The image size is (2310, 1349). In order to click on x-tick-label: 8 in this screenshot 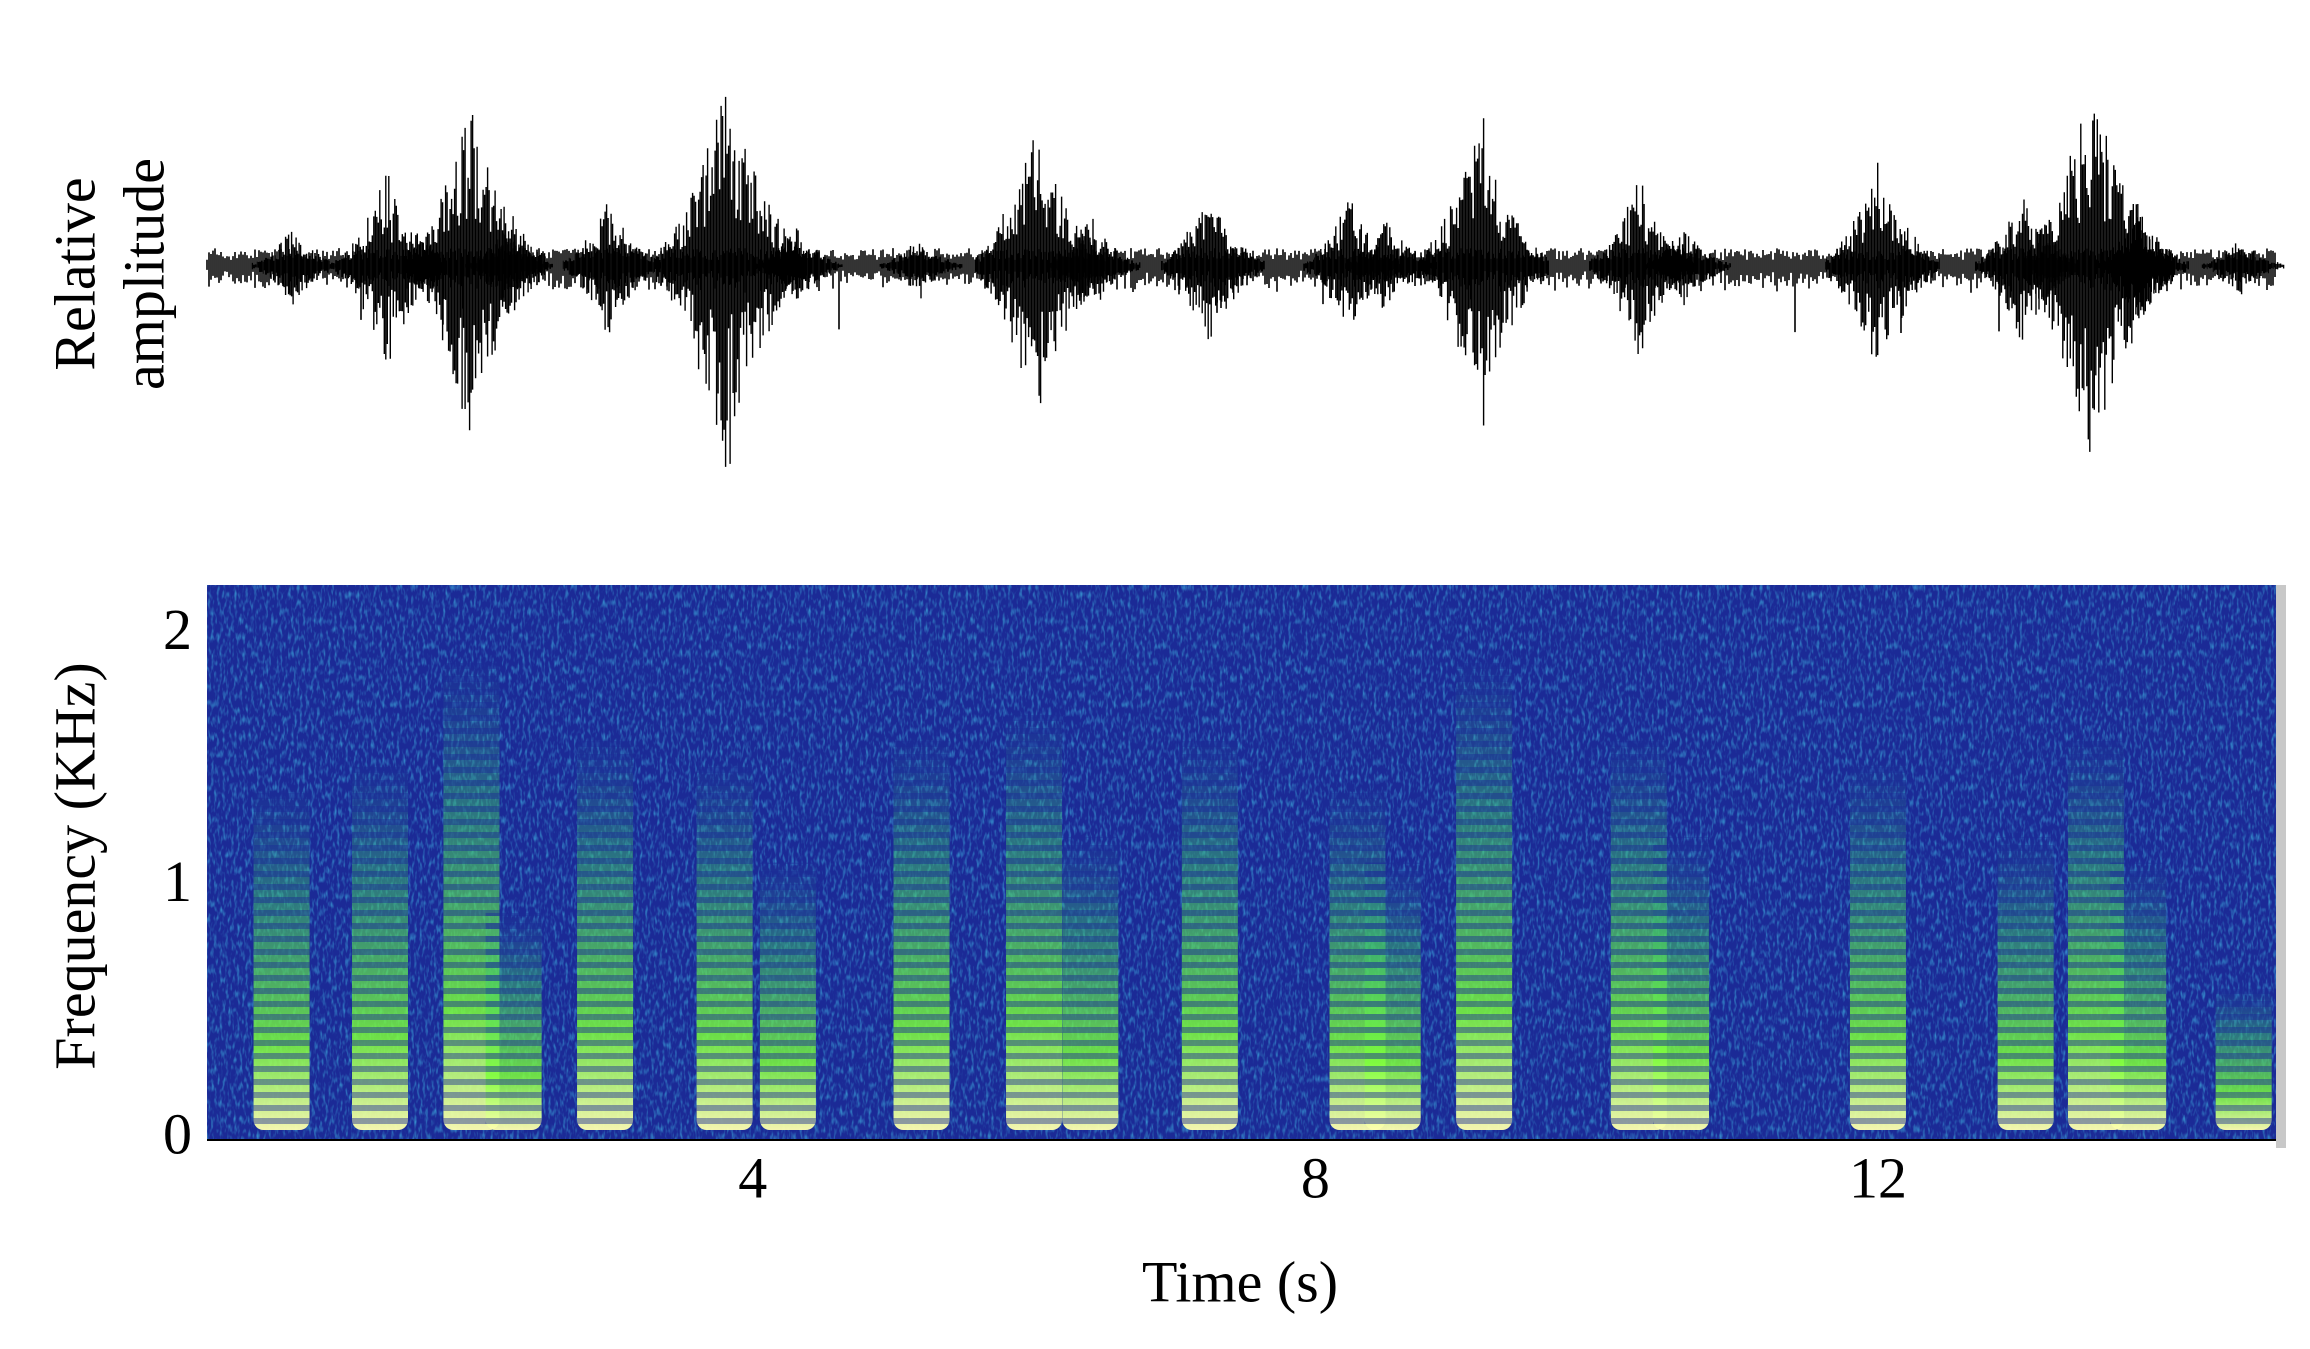, I will do `click(1315, 1177)`.